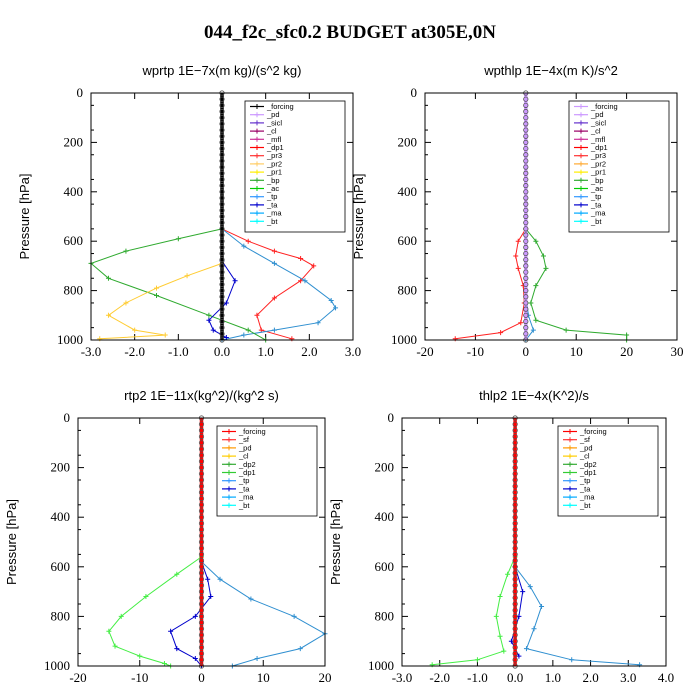  I want to click on panel1-xtick-label: 0.0, so click(222, 351).